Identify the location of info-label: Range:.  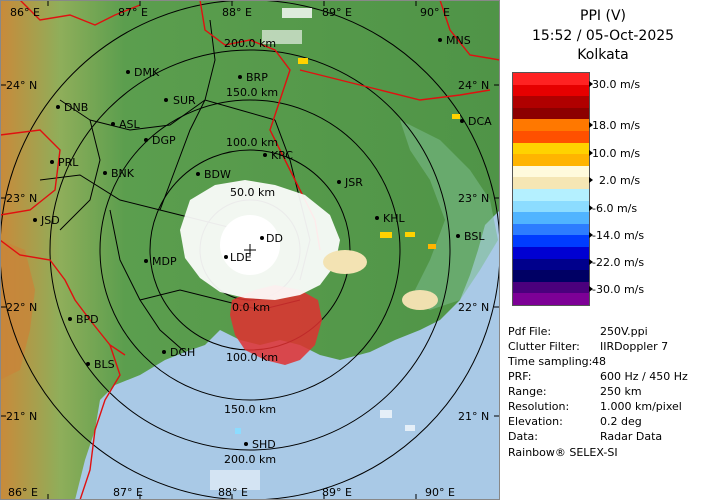
(527, 391).